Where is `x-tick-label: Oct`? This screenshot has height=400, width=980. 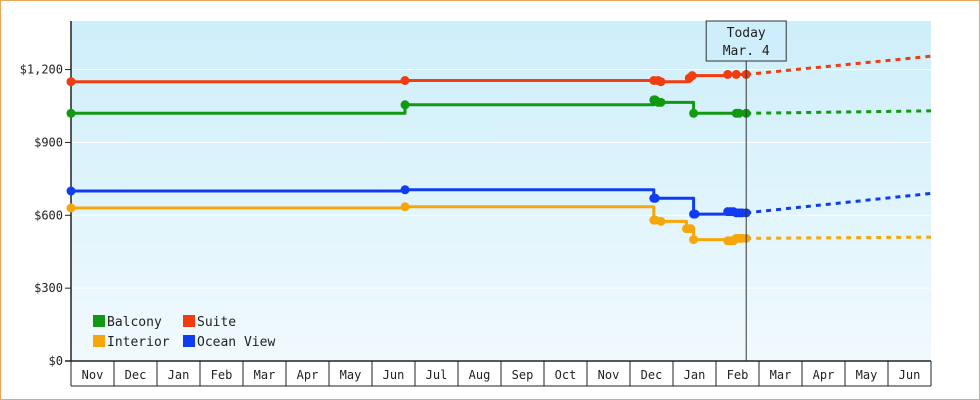
x-tick-label: Oct is located at coordinates (566, 375).